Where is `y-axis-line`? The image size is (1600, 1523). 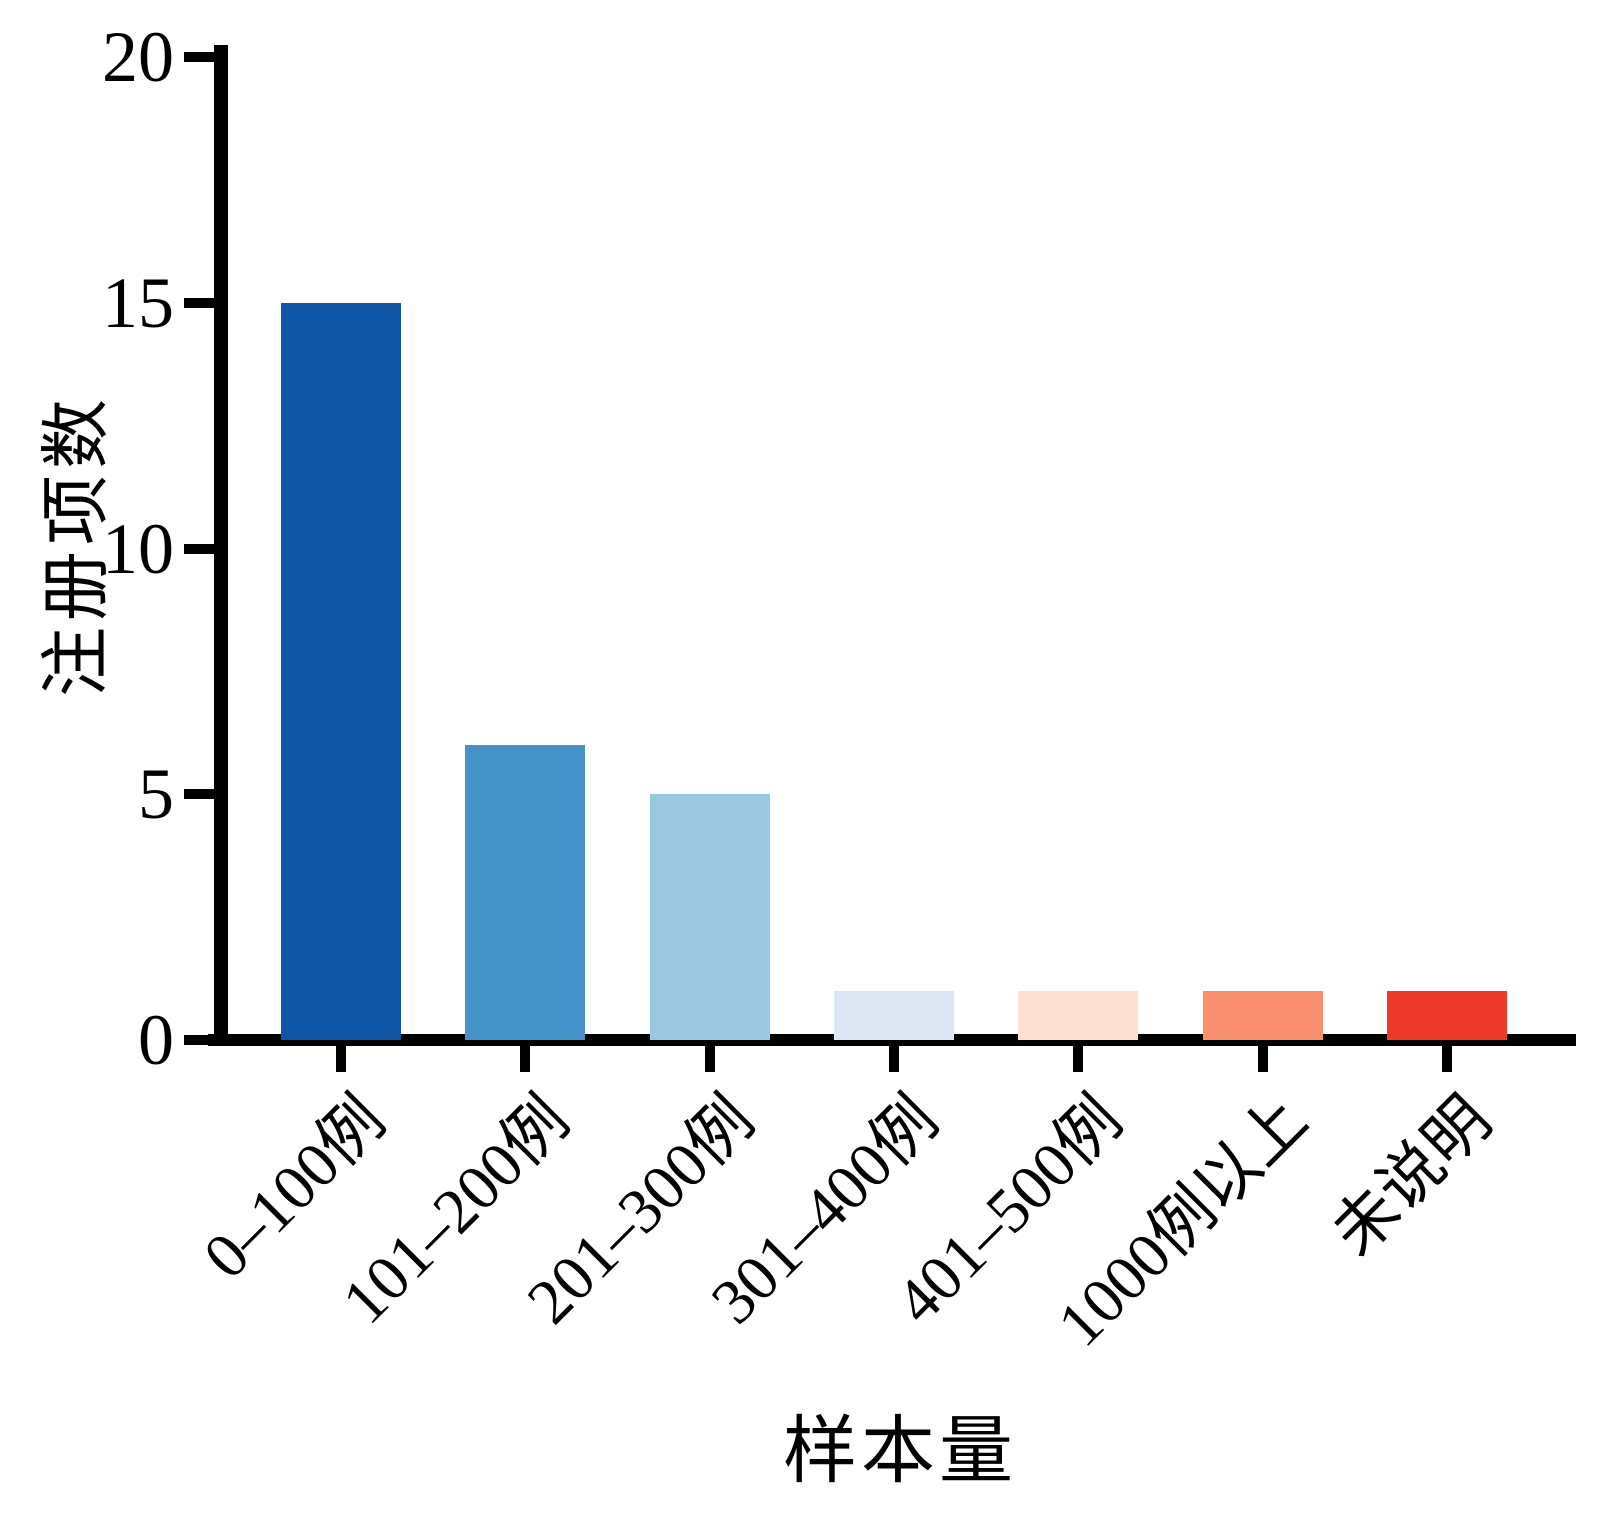
y-axis-line is located at coordinates (221, 545).